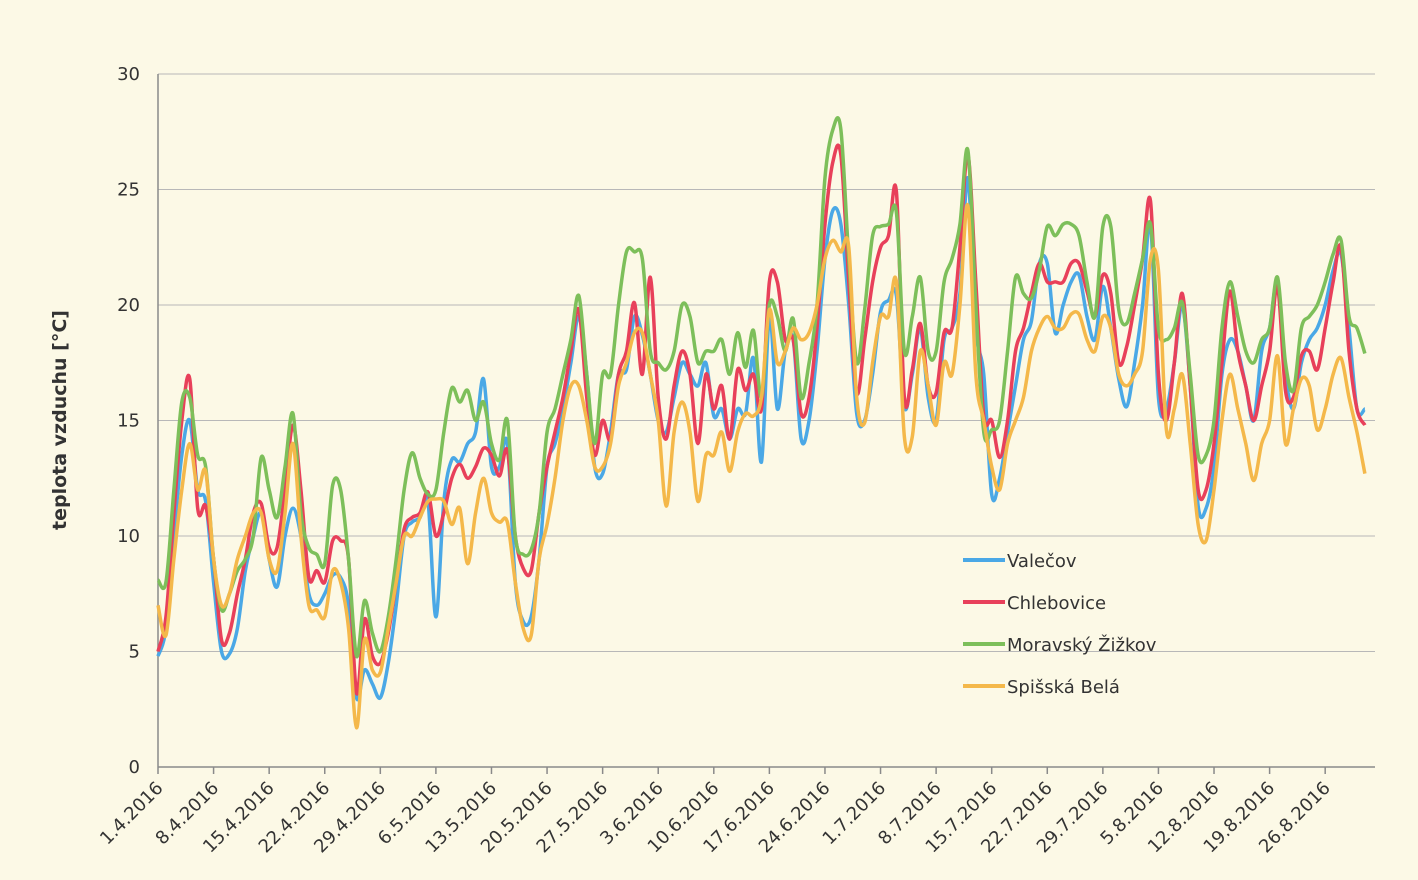  What do you see at coordinates (128, 421) in the screenshot?
I see `y-tick-label: 15` at bounding box center [128, 421].